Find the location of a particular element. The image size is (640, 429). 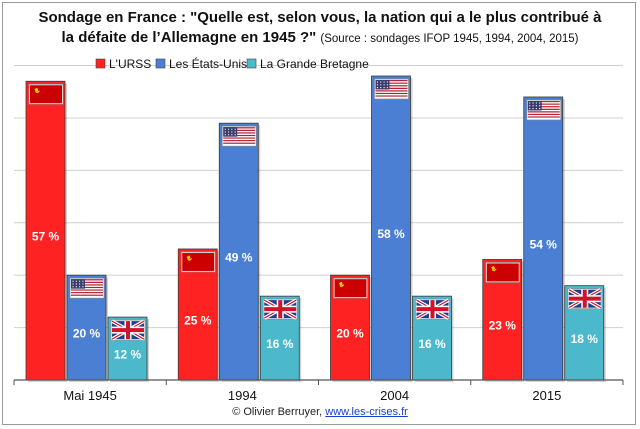

legend-label: L'URSS is located at coordinates (130, 64).